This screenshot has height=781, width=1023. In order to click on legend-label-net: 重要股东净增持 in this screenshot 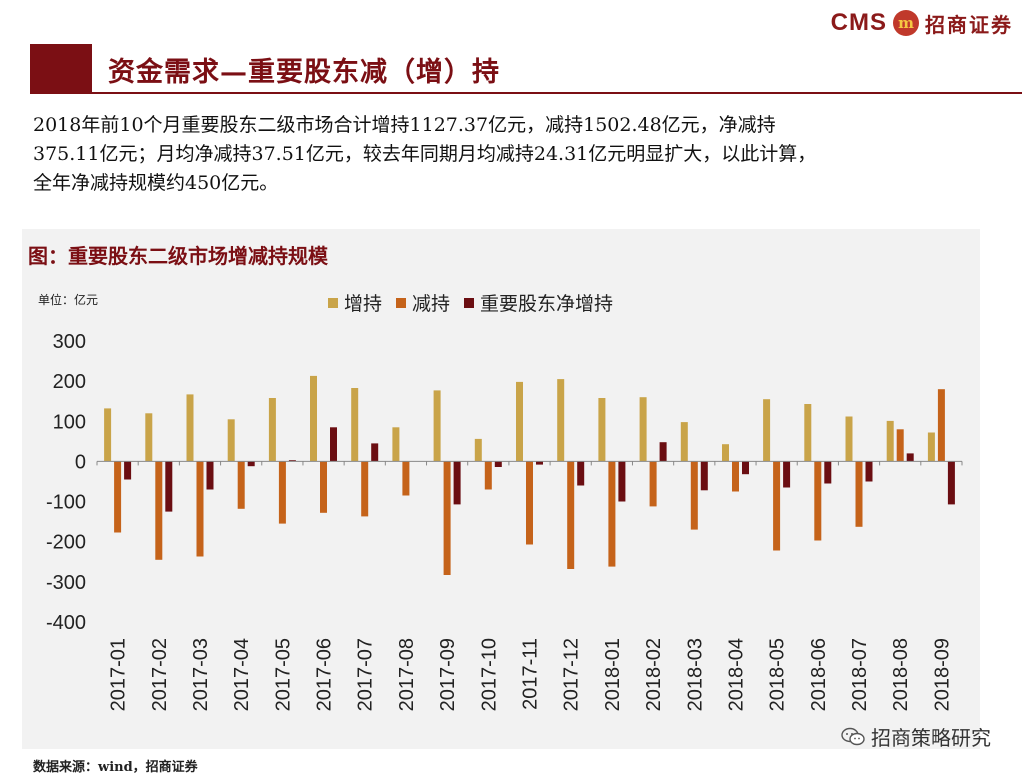, I will do `click(547, 304)`.